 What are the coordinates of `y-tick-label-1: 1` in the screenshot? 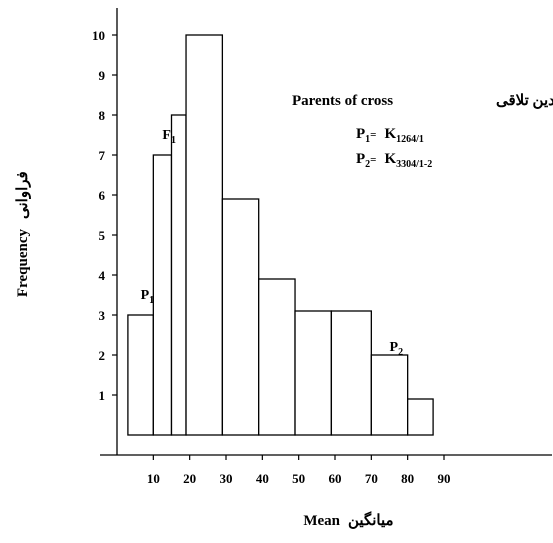 It's located at (102, 395).